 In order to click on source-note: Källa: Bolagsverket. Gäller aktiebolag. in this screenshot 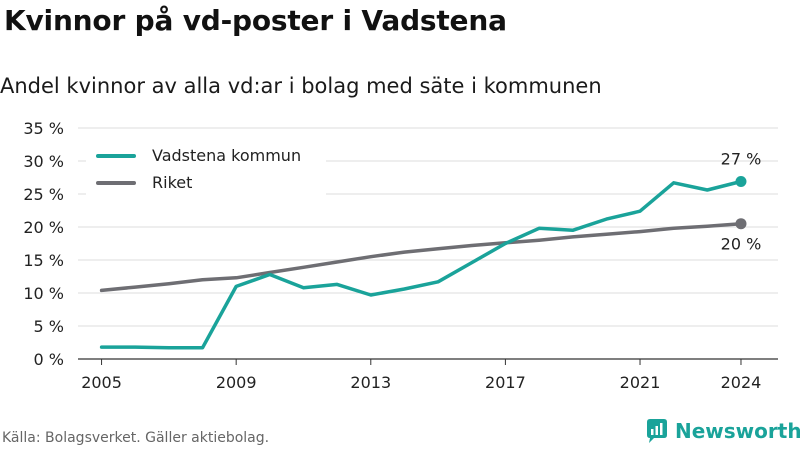, I will do `click(136, 438)`.